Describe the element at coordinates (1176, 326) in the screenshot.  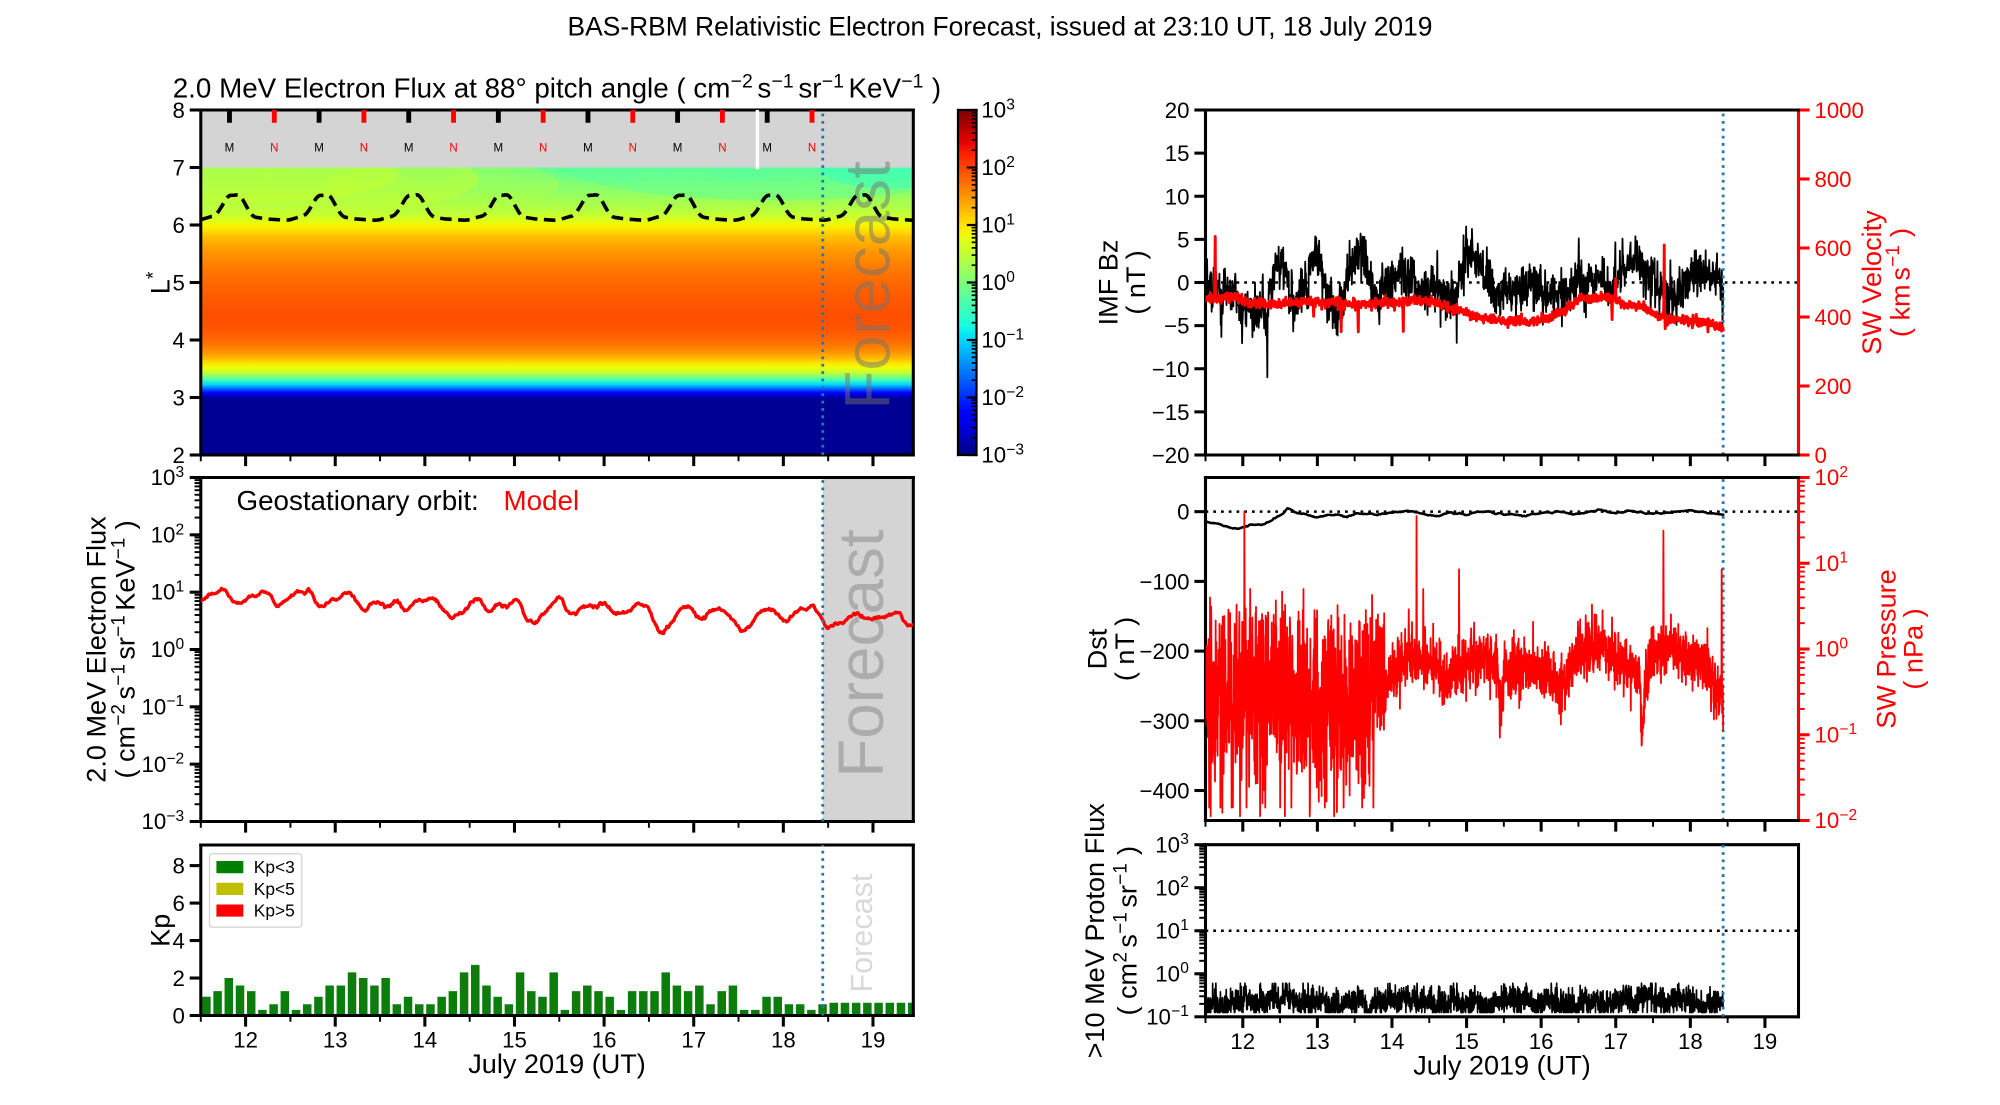
I see `svg-text: −5` at that location.